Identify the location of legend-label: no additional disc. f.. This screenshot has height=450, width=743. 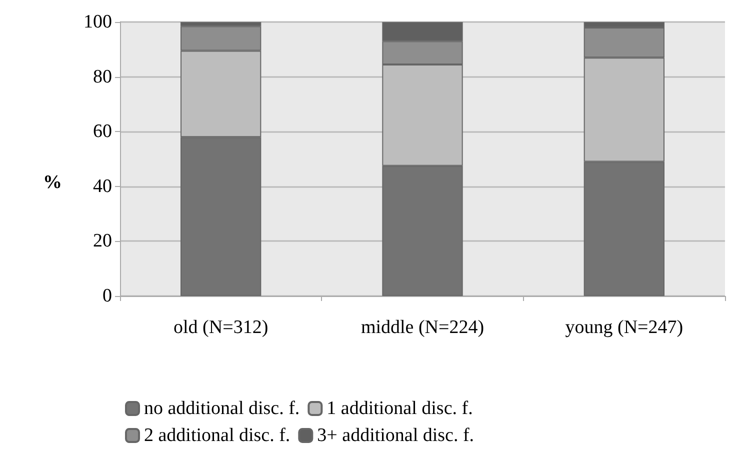
(222, 408).